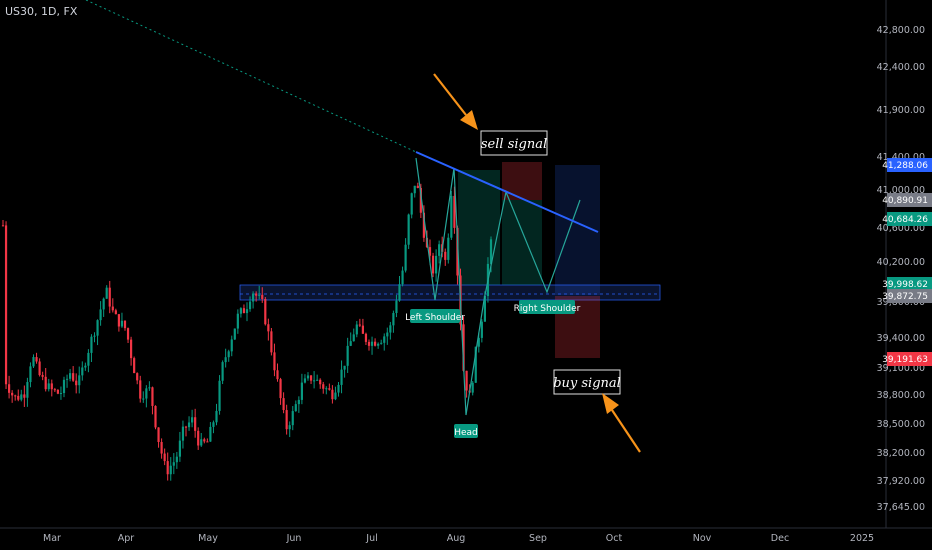 This screenshot has height=550, width=932. I want to click on buy-arrow, so click(621, 423).